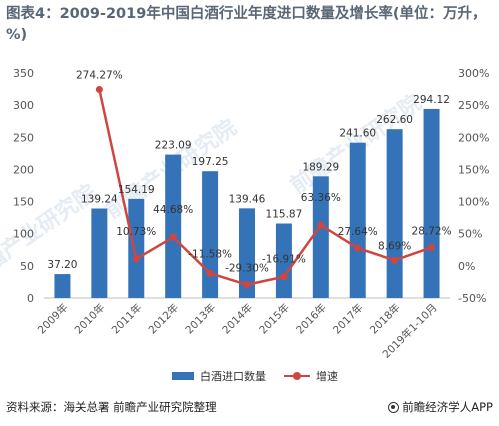 The image size is (499, 426). What do you see at coordinates (23, 202) in the screenshot?
I see `y-left-tick-label: 150` at bounding box center [23, 202].